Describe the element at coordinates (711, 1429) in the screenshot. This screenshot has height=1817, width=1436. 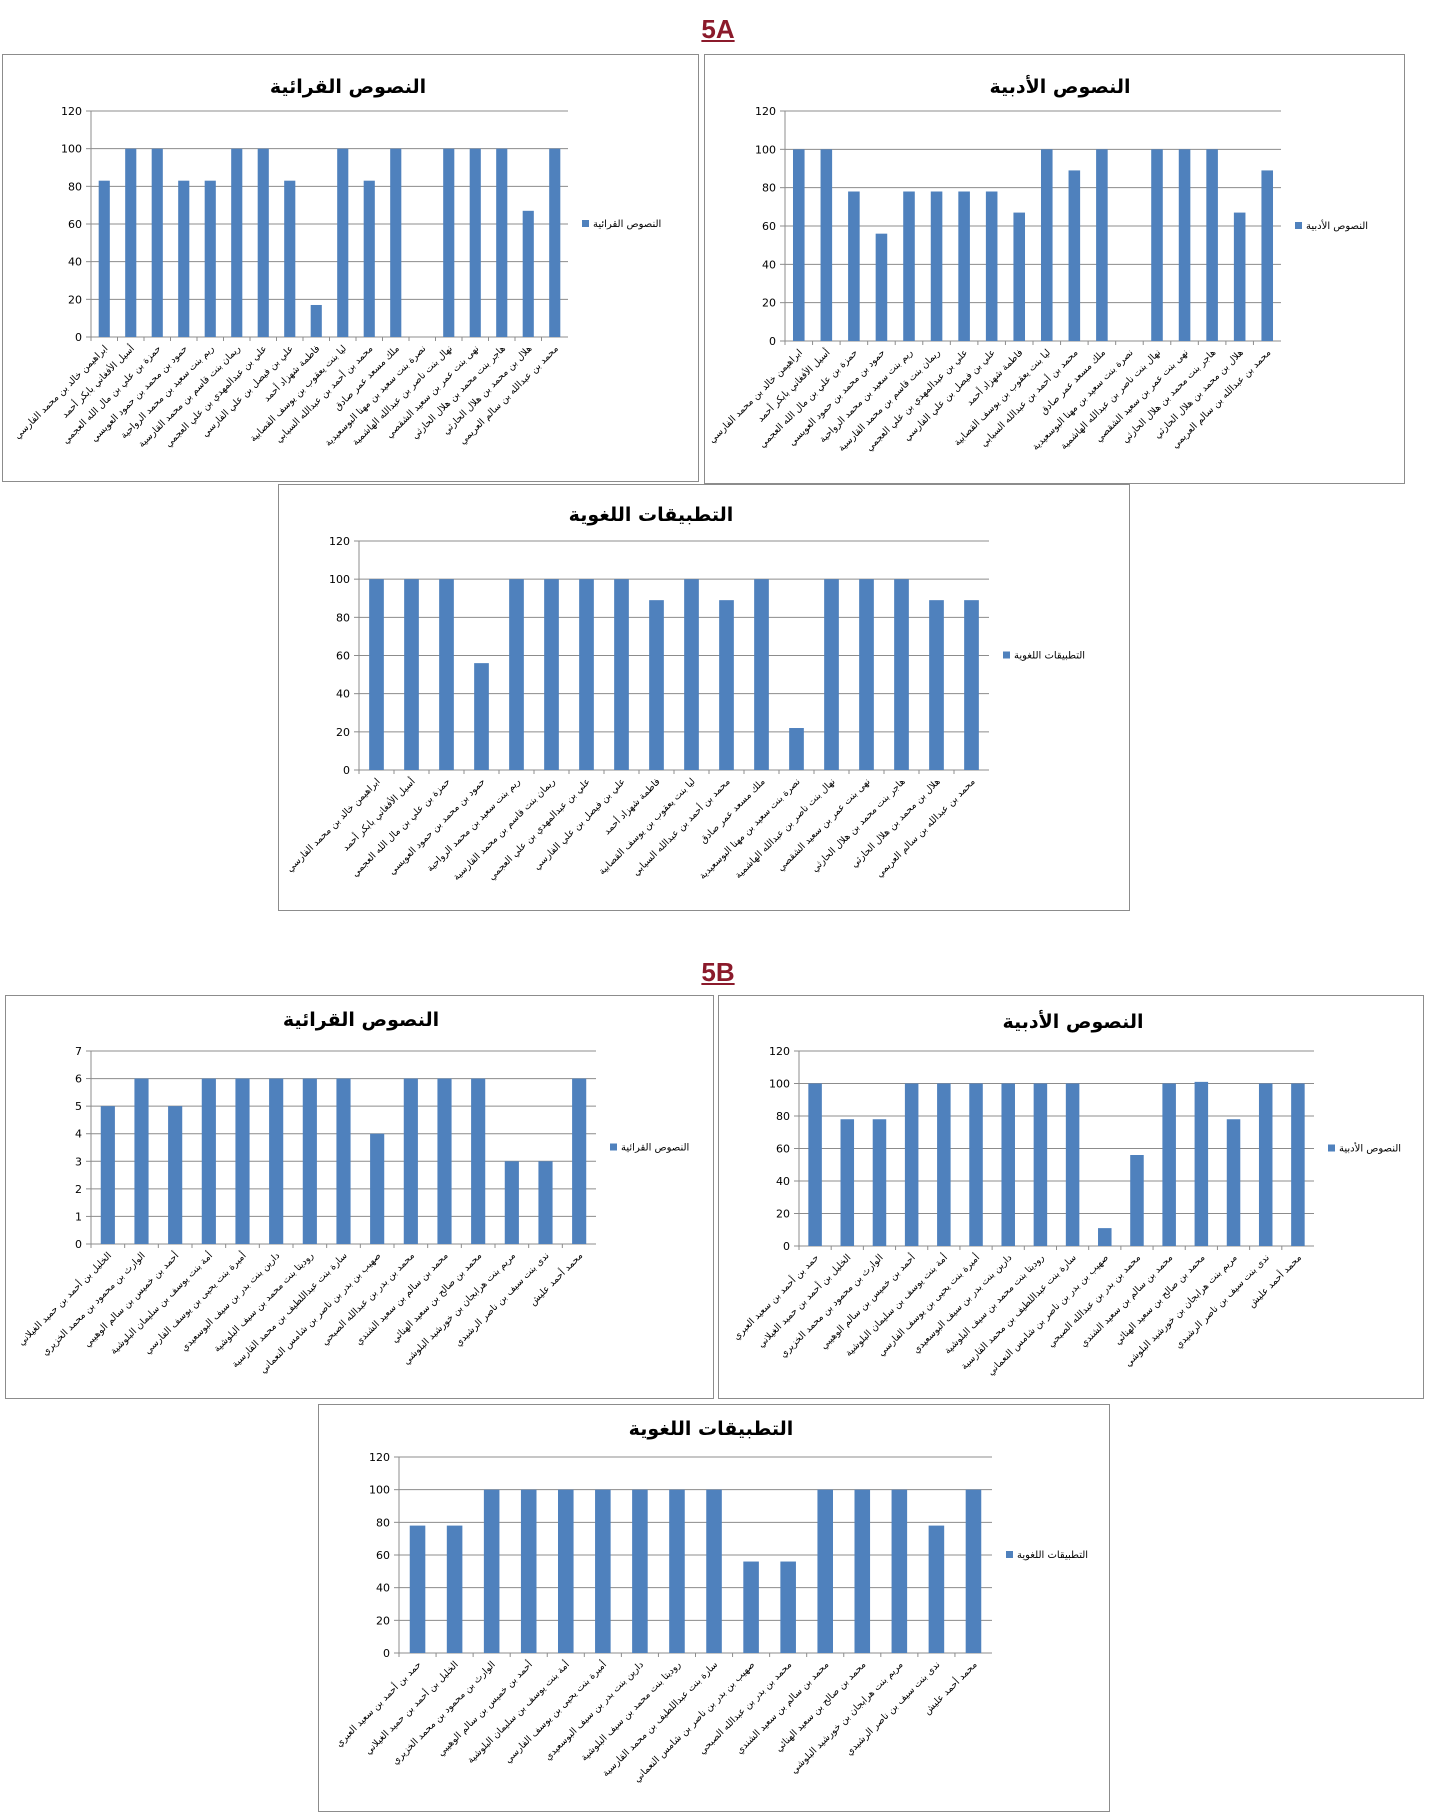
I see `chart-title: التطبيقات اللغوية` at that location.